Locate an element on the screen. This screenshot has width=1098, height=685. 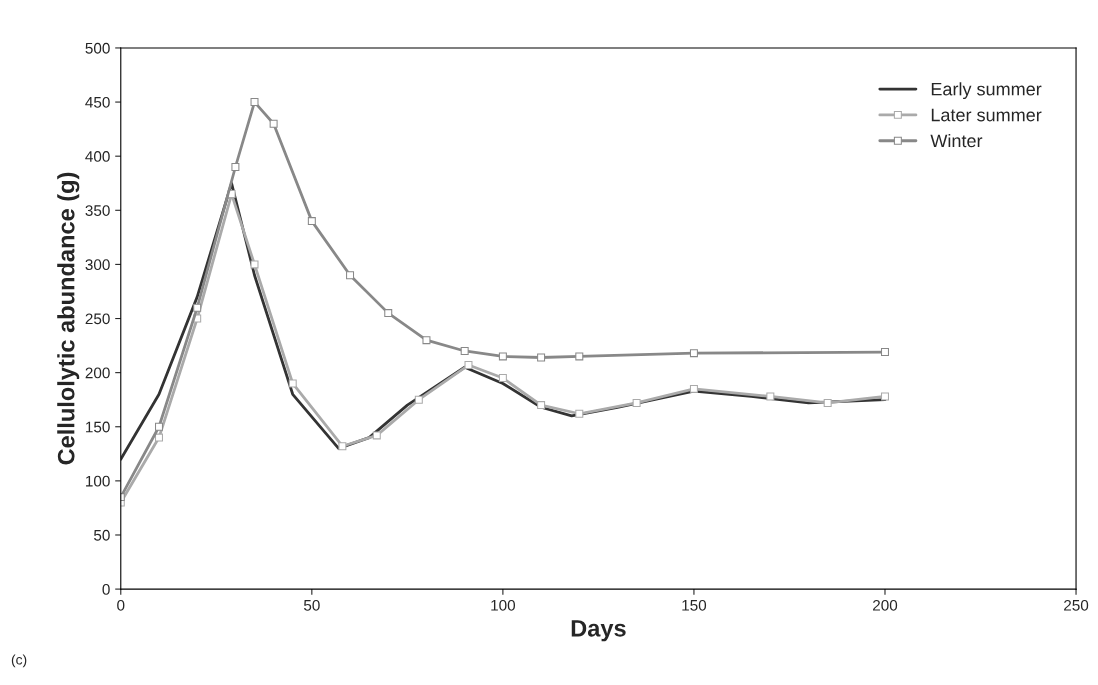
x-tick-label: 50 is located at coordinates (311, 605).